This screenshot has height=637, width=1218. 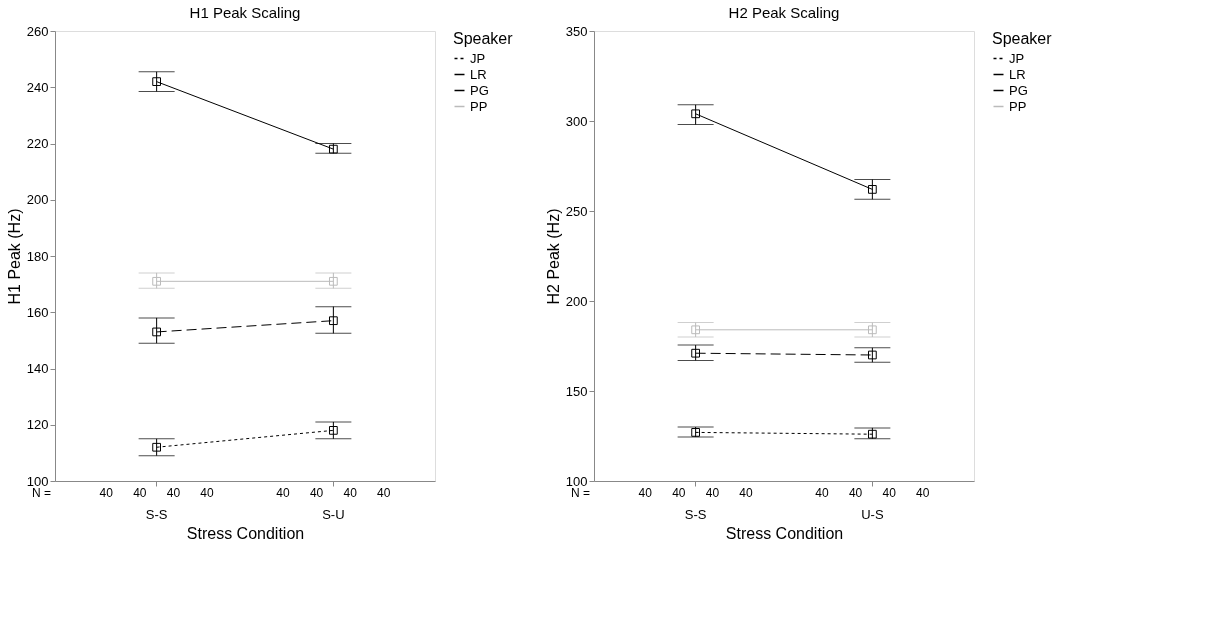 What do you see at coordinates (553, 256) in the screenshot?
I see `y-axis-title: H2 Peak (Hz)` at bounding box center [553, 256].